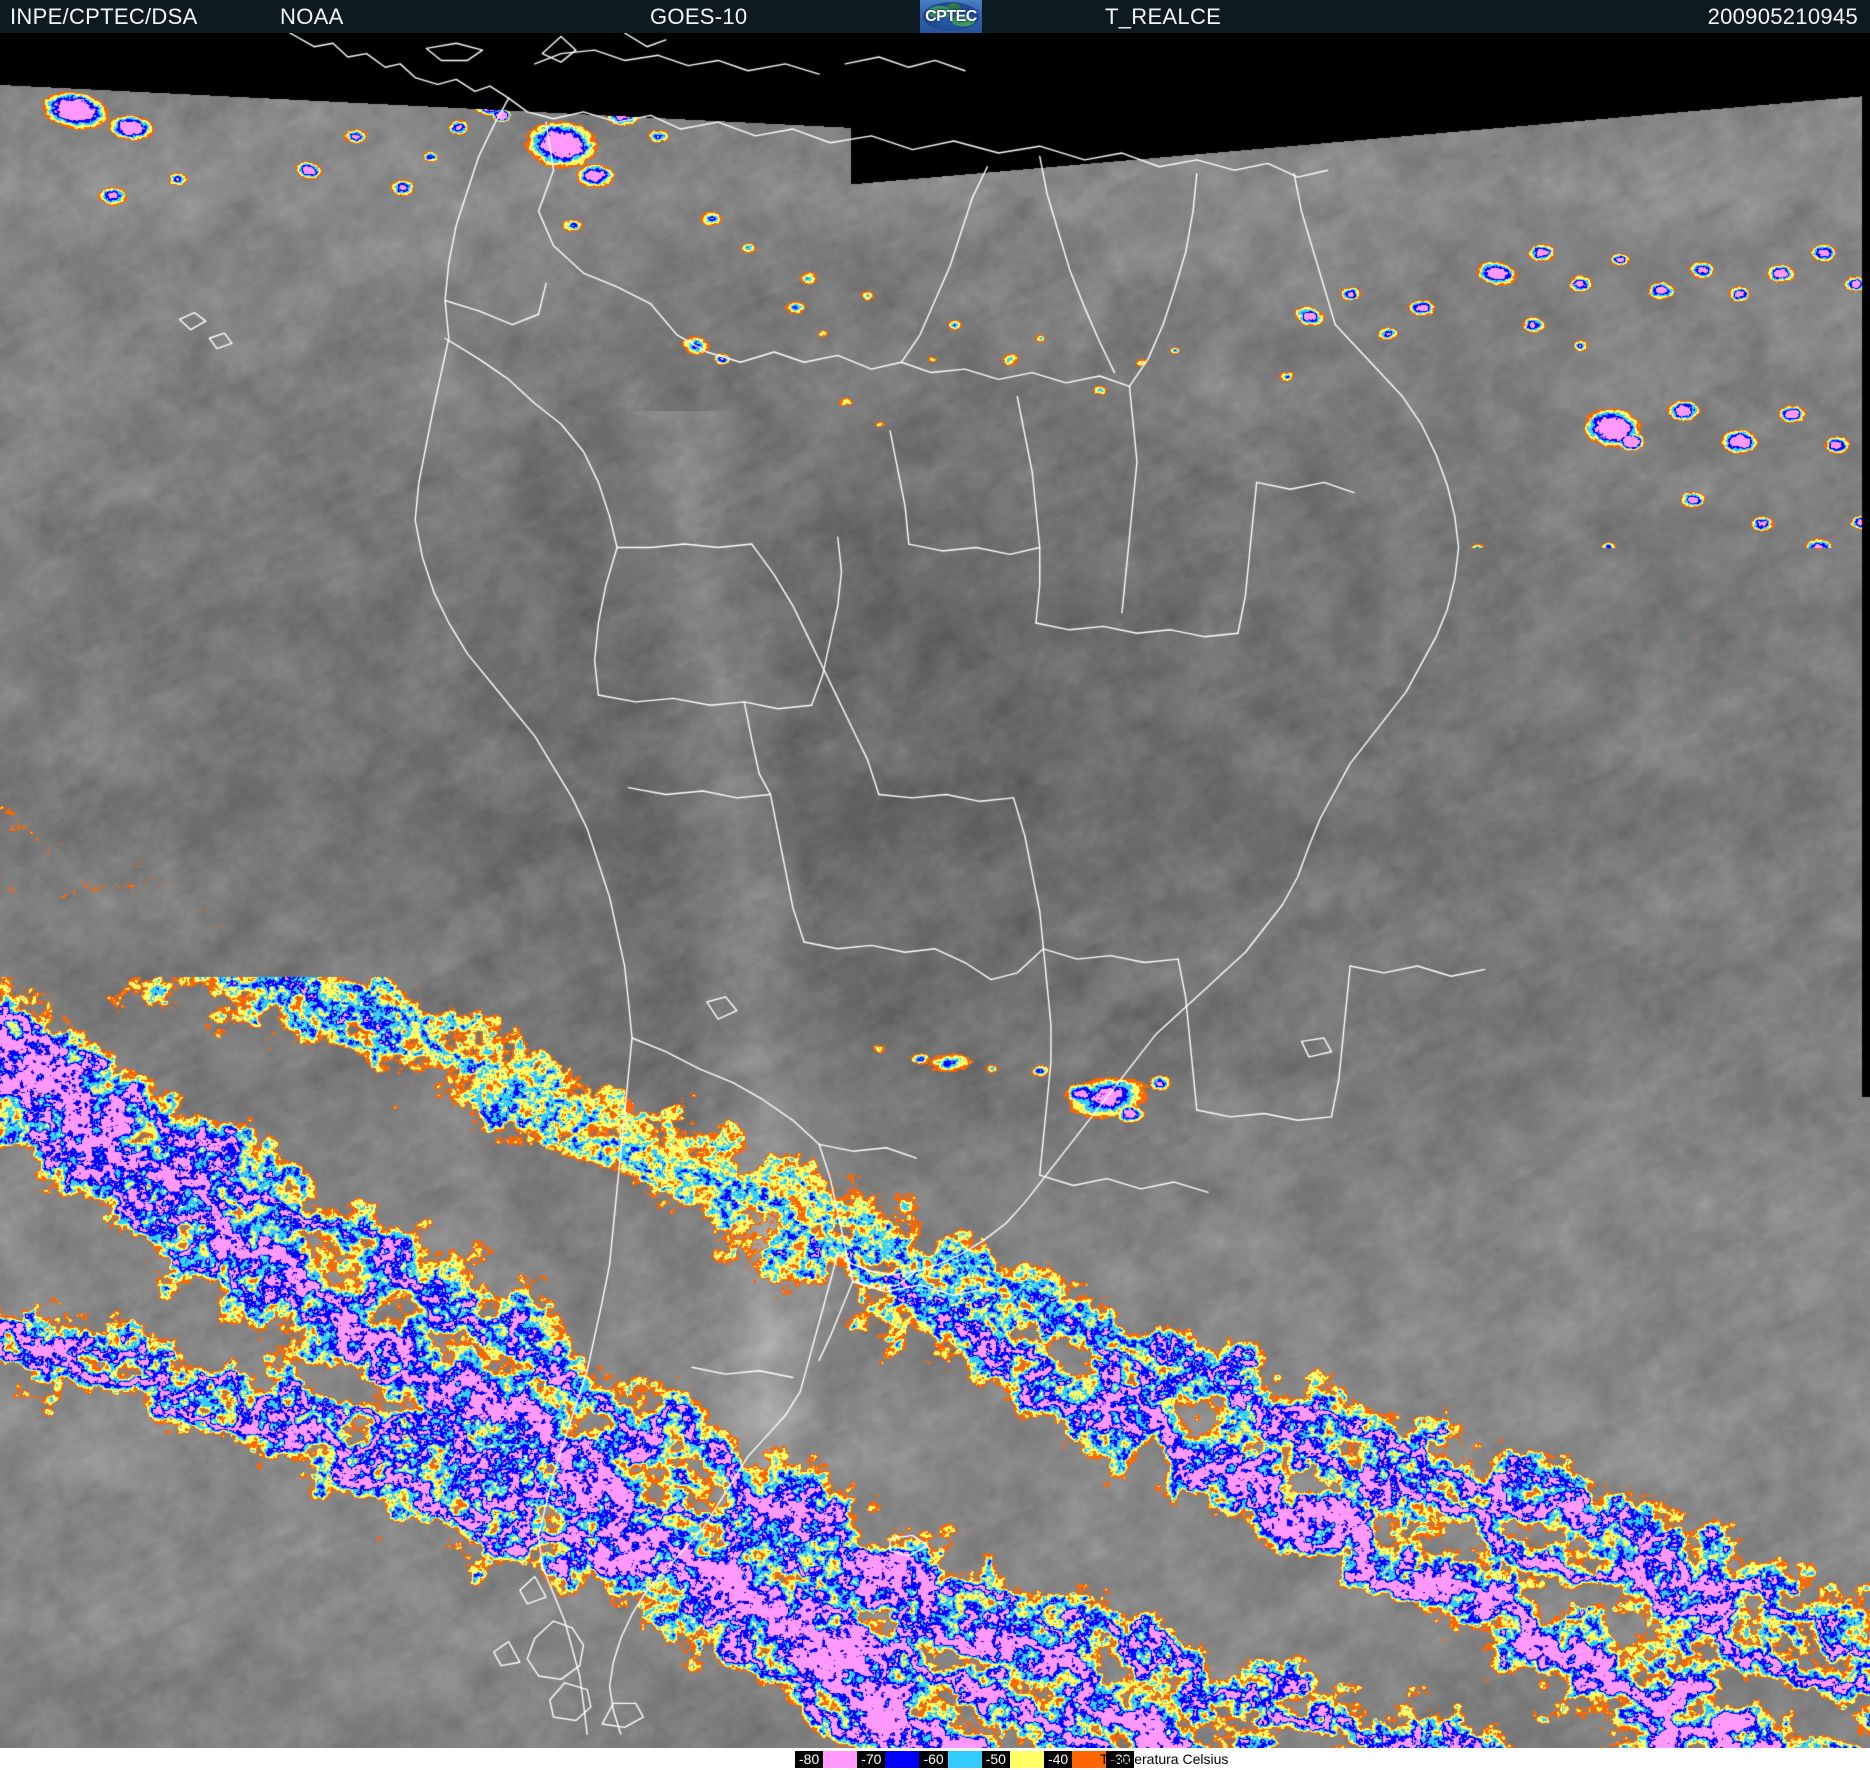 The image size is (1870, 1770). Describe the element at coordinates (871, 1759) in the screenshot. I see `colorbar-tick-label: -70` at that location.